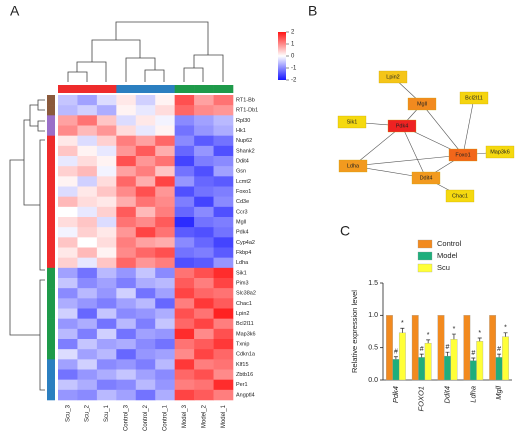 This screenshot has width=520, height=440. I want to click on row-label: Lpin2, so click(242, 314).